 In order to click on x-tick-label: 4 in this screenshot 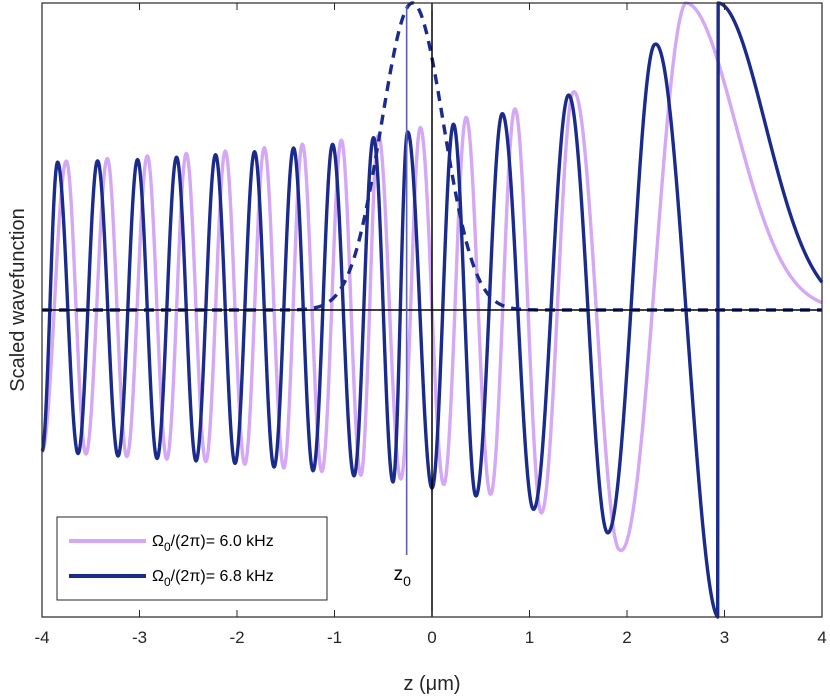, I will do `click(821, 637)`.